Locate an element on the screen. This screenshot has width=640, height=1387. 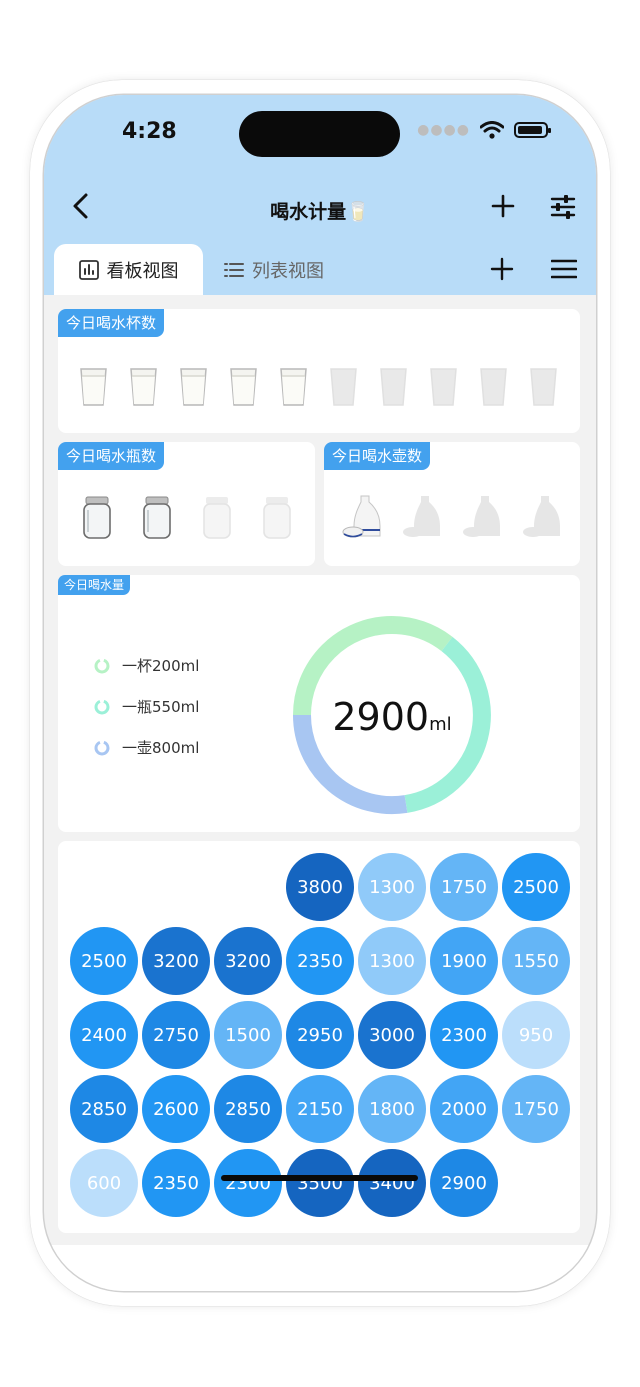
history-bubble: 1800 is located at coordinates (392, 1109).